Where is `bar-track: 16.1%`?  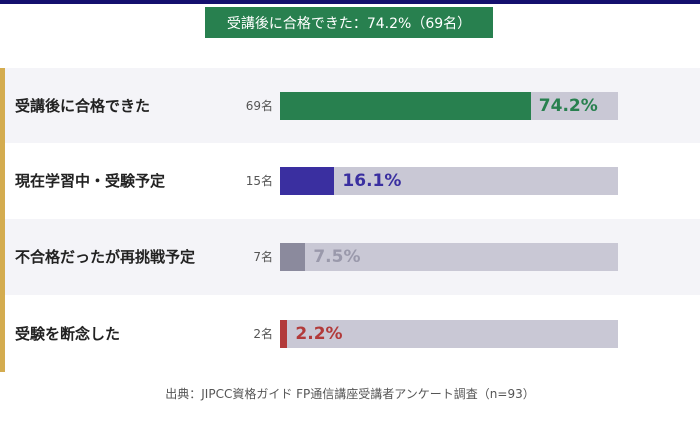
bar-track: 16.1% is located at coordinates (449, 181).